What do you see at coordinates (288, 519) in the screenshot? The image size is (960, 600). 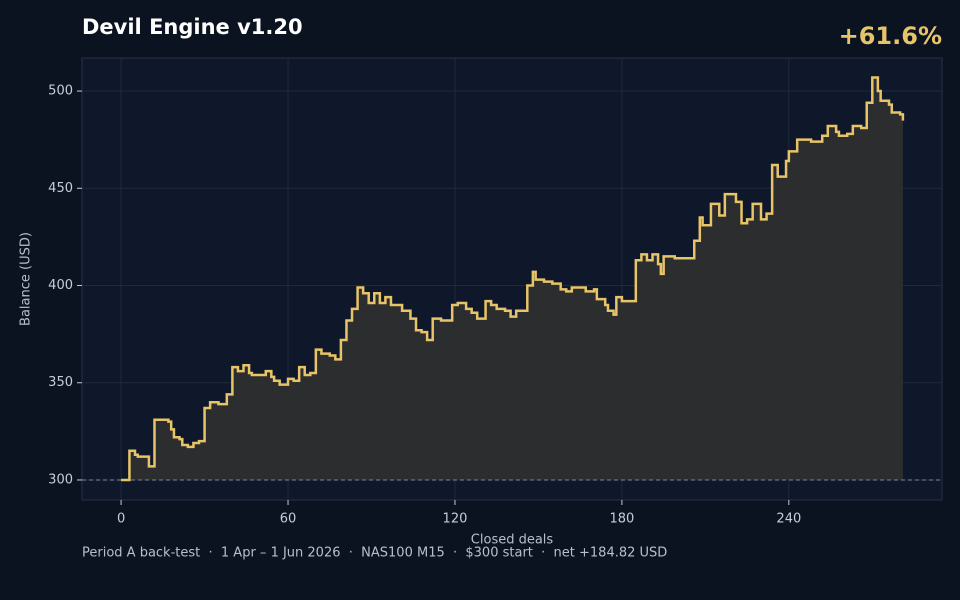 I see `x-tick-label: 60` at bounding box center [288, 519].